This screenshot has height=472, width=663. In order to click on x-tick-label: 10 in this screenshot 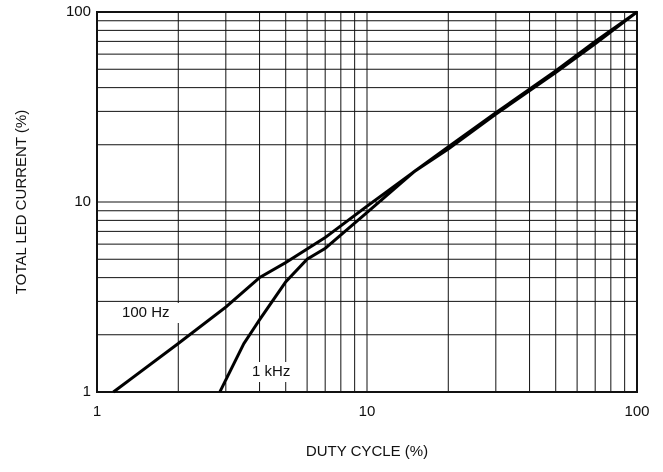, I will do `click(367, 411)`.